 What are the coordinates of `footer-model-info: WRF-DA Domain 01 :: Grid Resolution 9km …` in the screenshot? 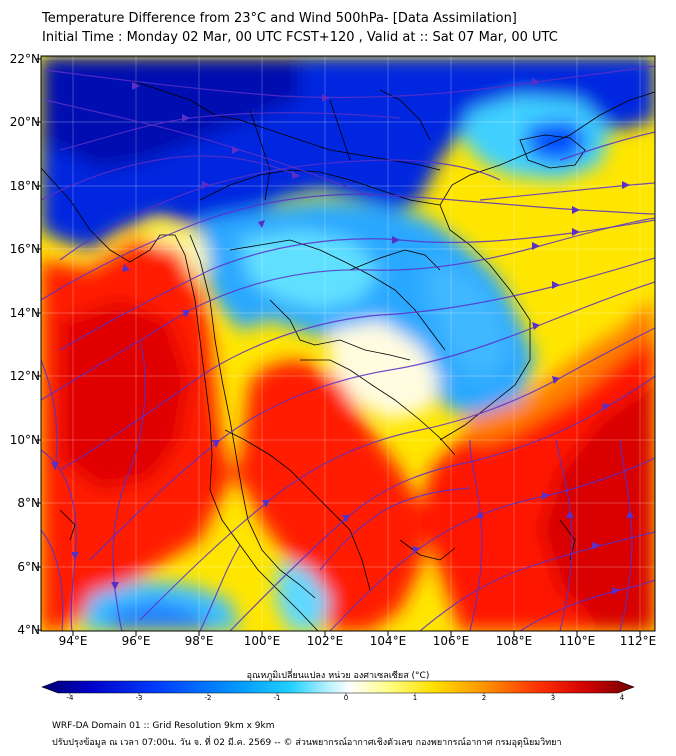 It's located at (163, 726).